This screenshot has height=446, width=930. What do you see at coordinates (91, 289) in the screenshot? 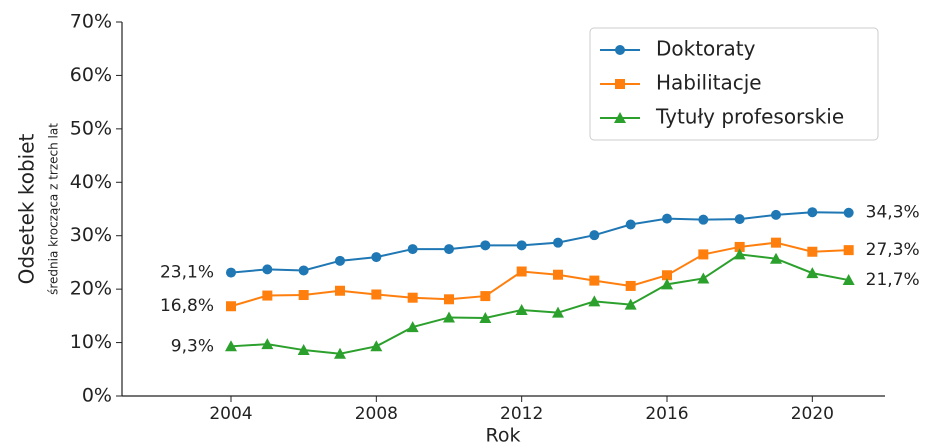
I see `y-tick-label: 20%` at bounding box center [91, 289].